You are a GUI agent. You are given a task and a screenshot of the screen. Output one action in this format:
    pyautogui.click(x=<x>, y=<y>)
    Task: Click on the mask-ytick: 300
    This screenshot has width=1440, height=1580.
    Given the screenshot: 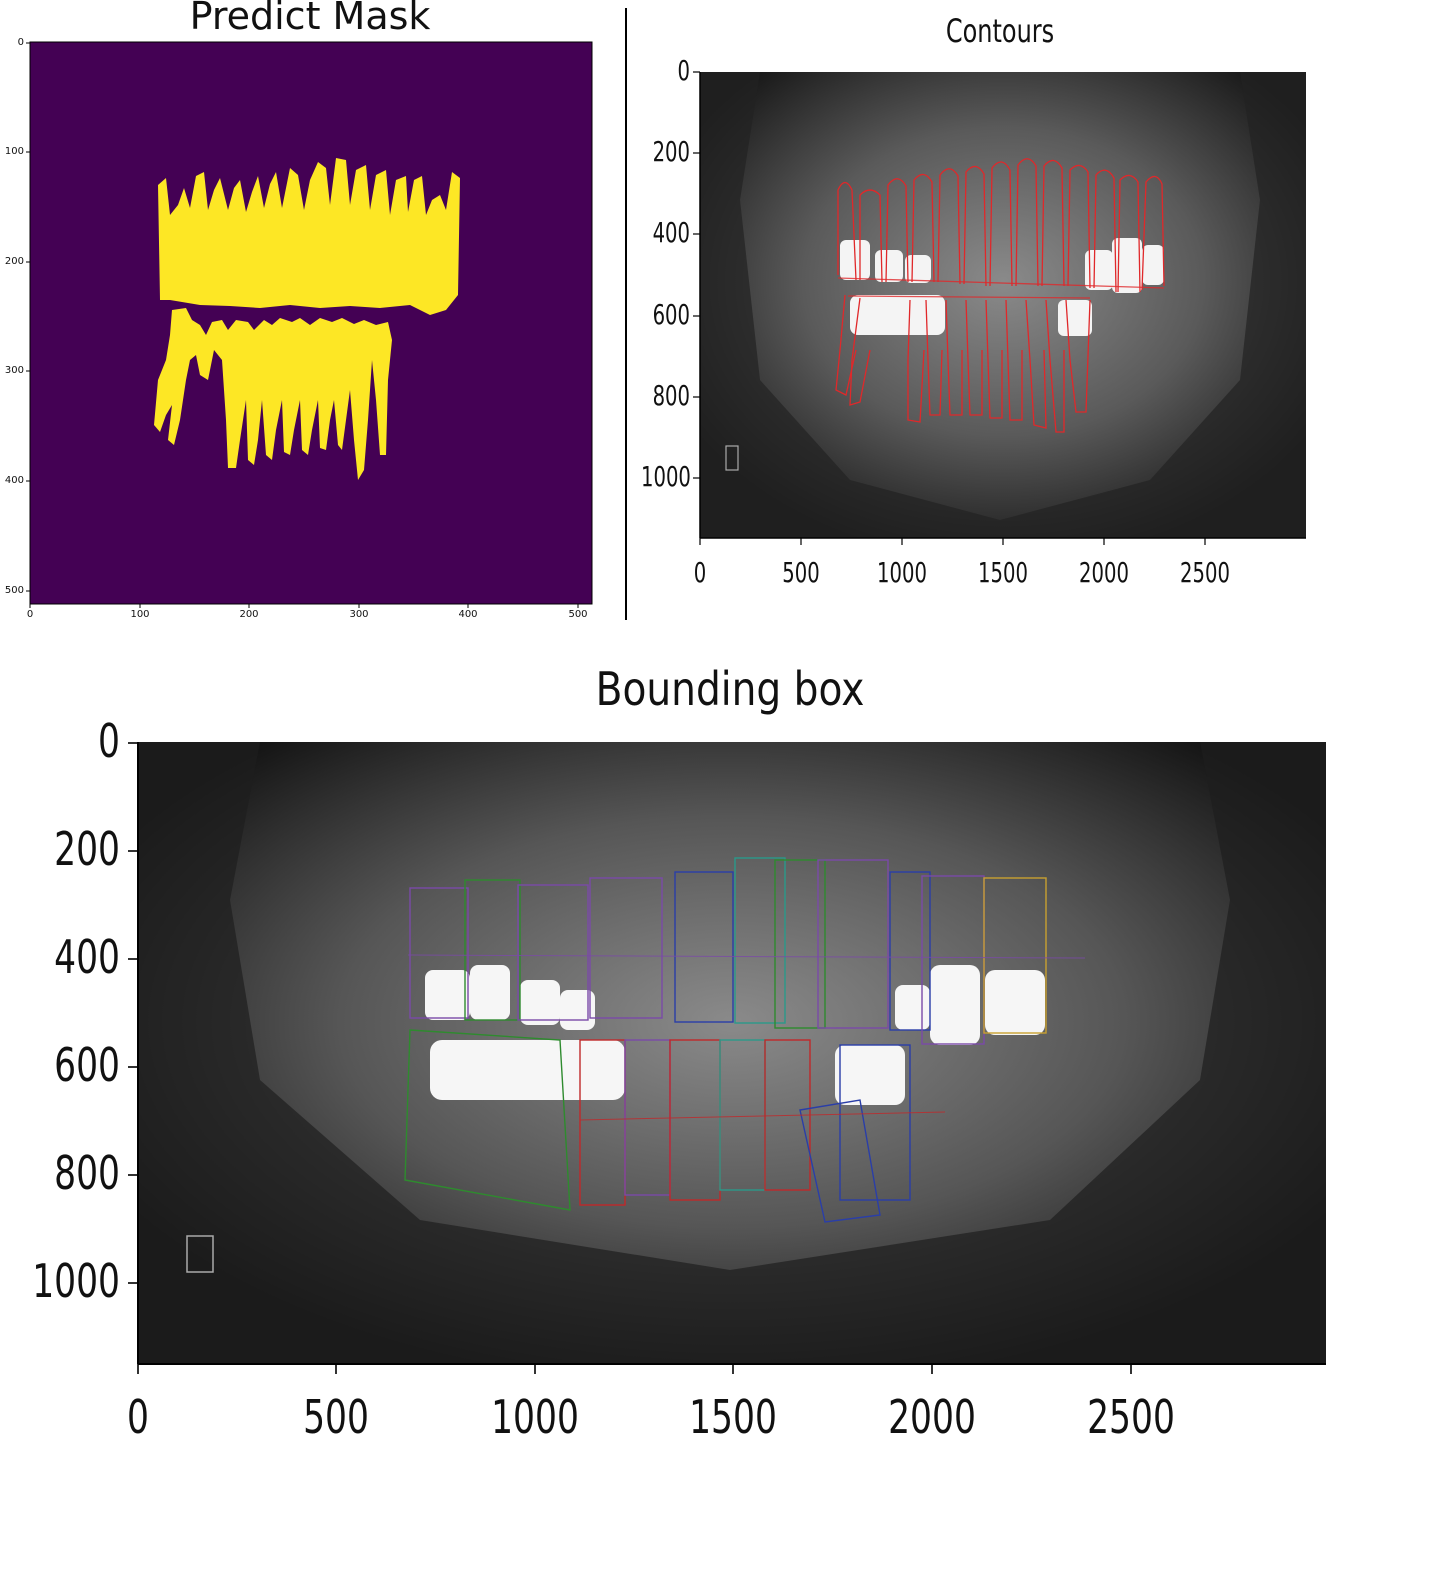 What is the action you would take?
    pyautogui.click(x=14, y=370)
    